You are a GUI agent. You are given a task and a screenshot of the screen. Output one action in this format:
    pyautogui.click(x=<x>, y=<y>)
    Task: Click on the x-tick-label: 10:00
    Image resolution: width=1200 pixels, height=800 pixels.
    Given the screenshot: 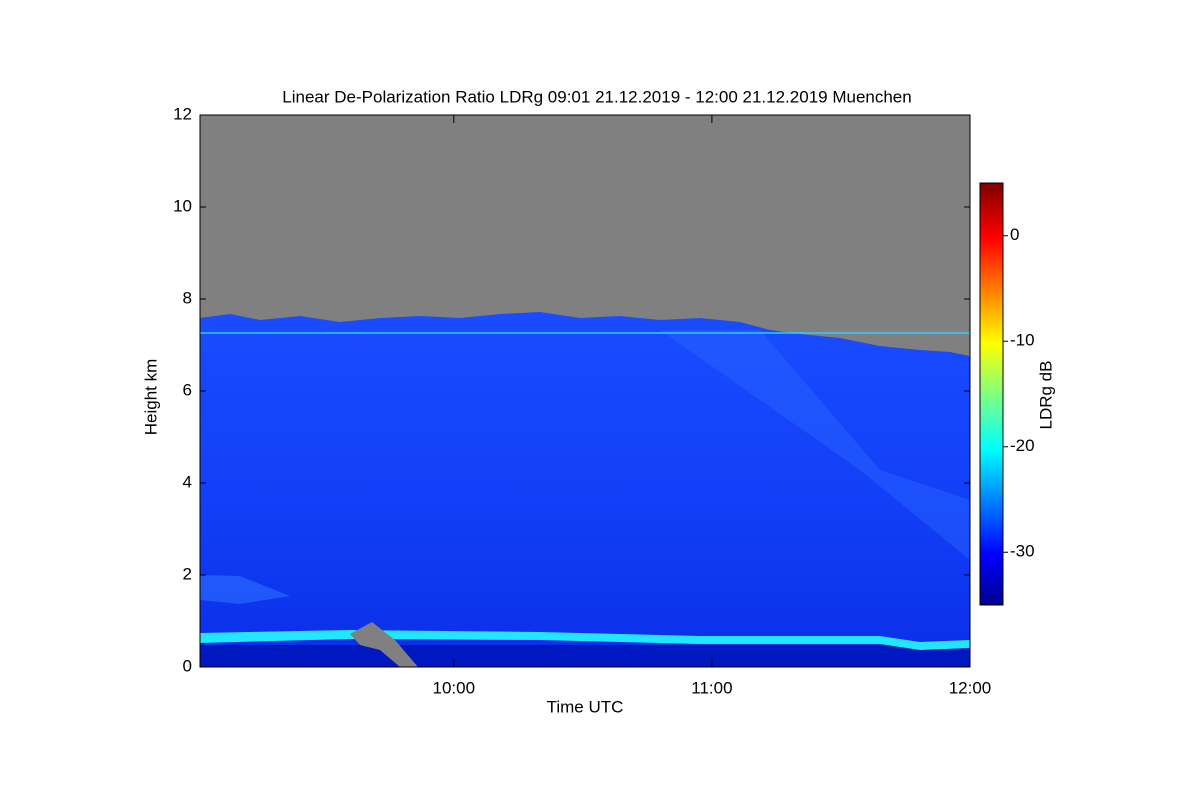 What is the action you would take?
    pyautogui.click(x=454, y=687)
    